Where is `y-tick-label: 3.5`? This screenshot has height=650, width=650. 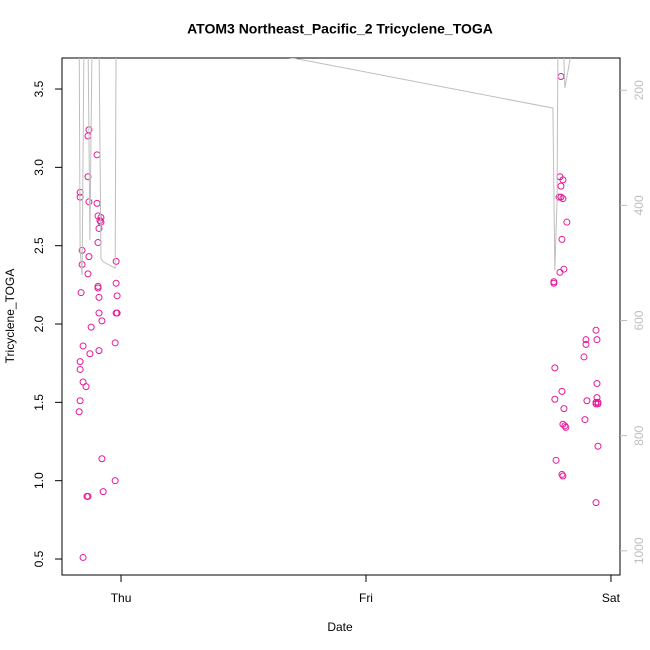
y-tick-label: 3.5 is located at coordinates (39, 88).